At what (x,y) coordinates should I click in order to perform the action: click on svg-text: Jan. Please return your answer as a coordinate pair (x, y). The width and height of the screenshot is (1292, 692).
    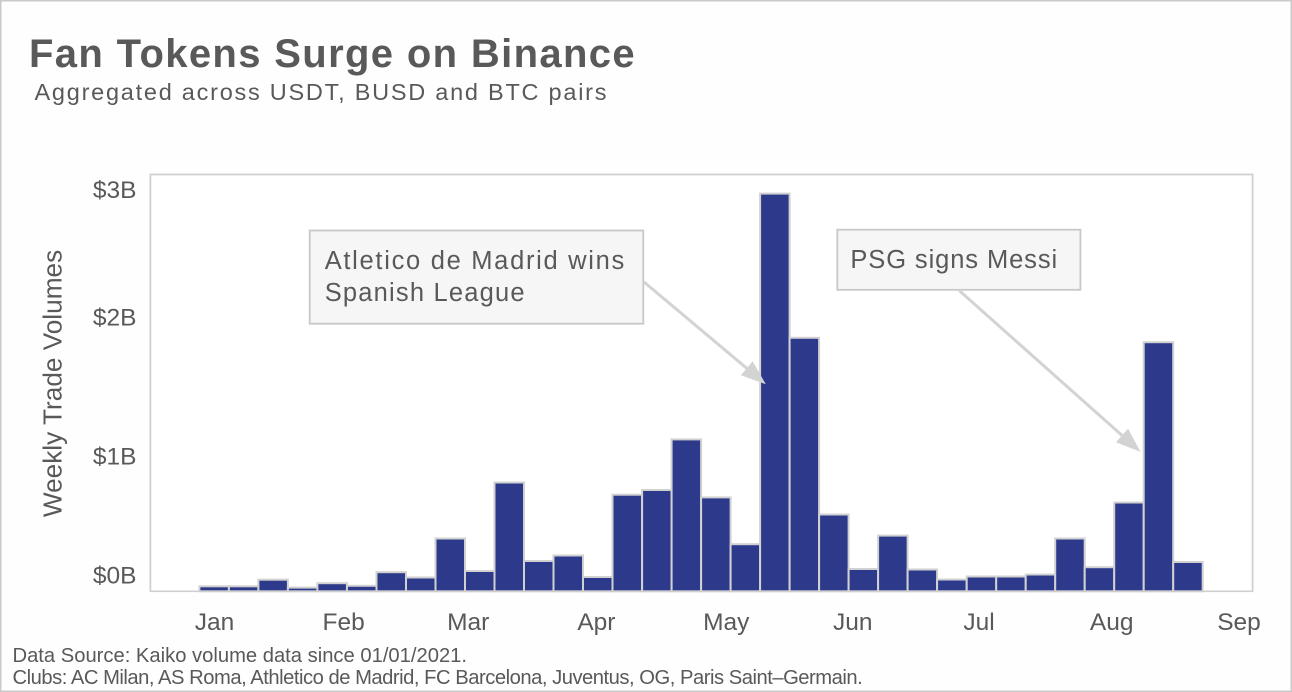
    Looking at the image, I should click on (215, 622).